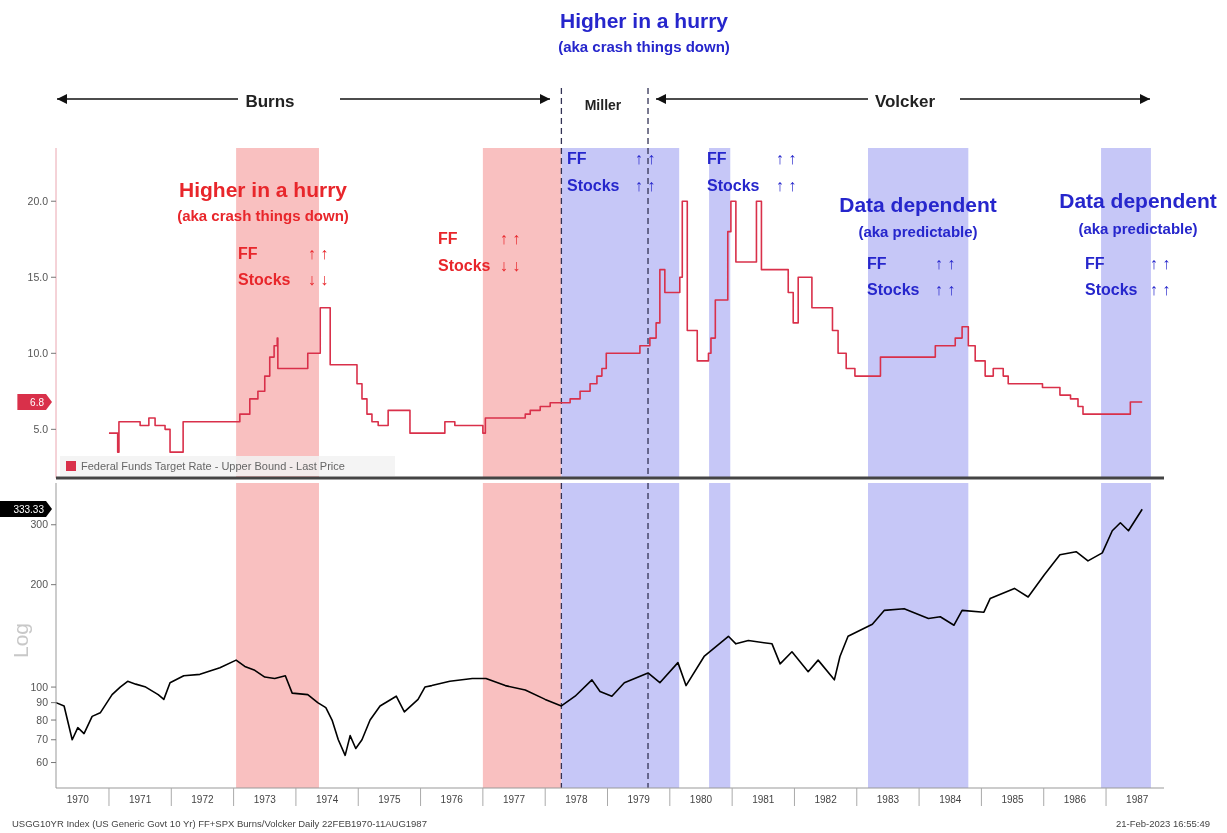 The image size is (1227, 833). Describe the element at coordinates (327, 799) in the screenshot. I see `x-tick-label: 1974` at that location.